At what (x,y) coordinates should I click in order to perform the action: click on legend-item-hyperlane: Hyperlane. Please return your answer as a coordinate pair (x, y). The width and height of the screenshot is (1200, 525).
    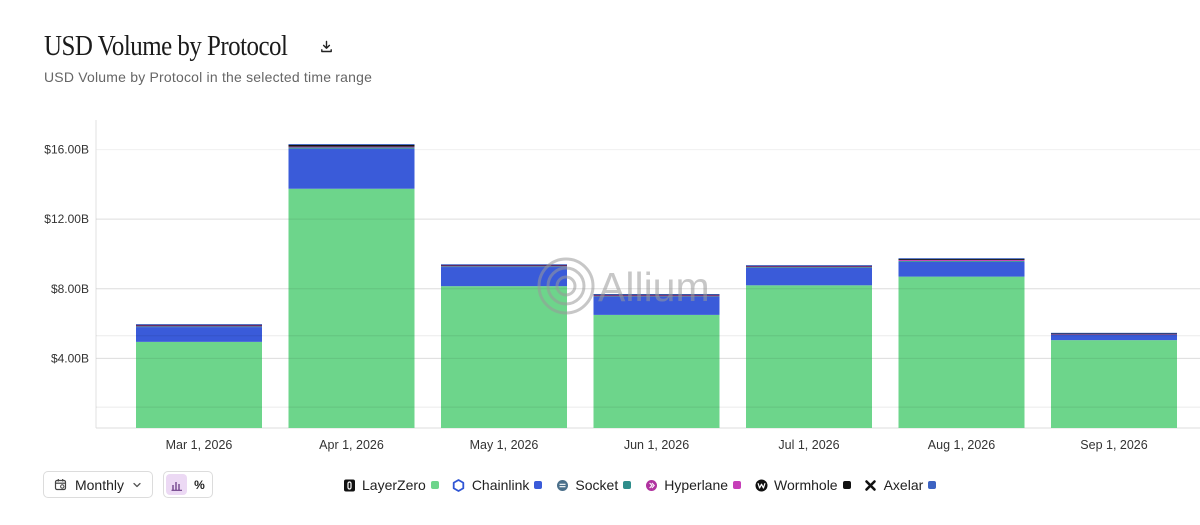
    Looking at the image, I should click on (693, 485).